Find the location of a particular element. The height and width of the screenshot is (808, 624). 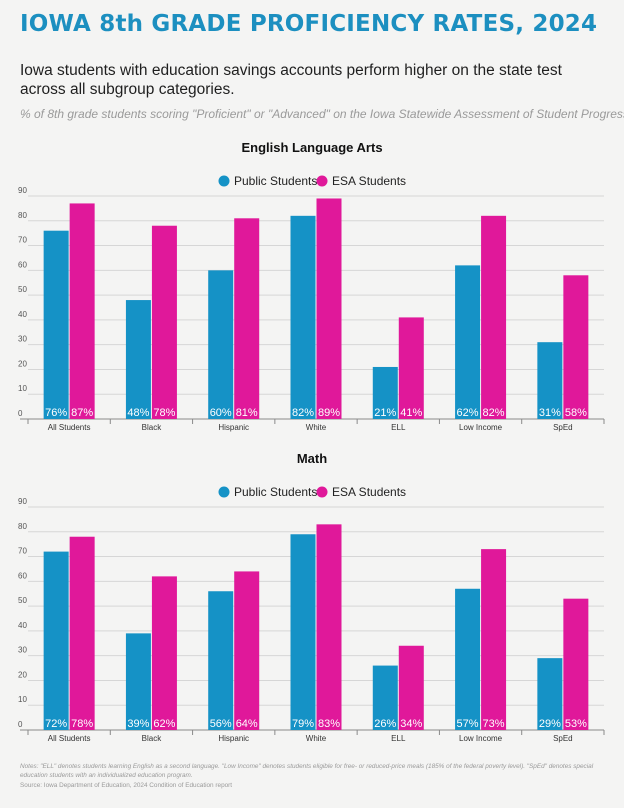

math-category-label-all-students: All Students is located at coordinates (69, 738).